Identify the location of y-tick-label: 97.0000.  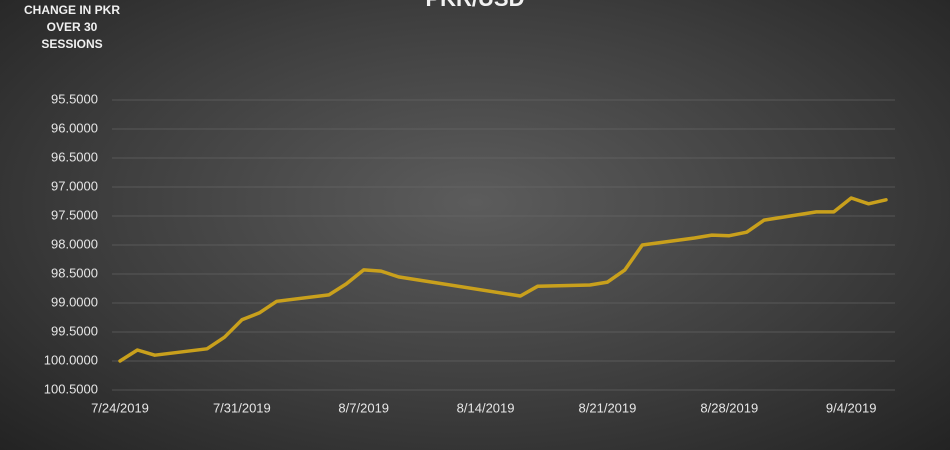
(74, 185).